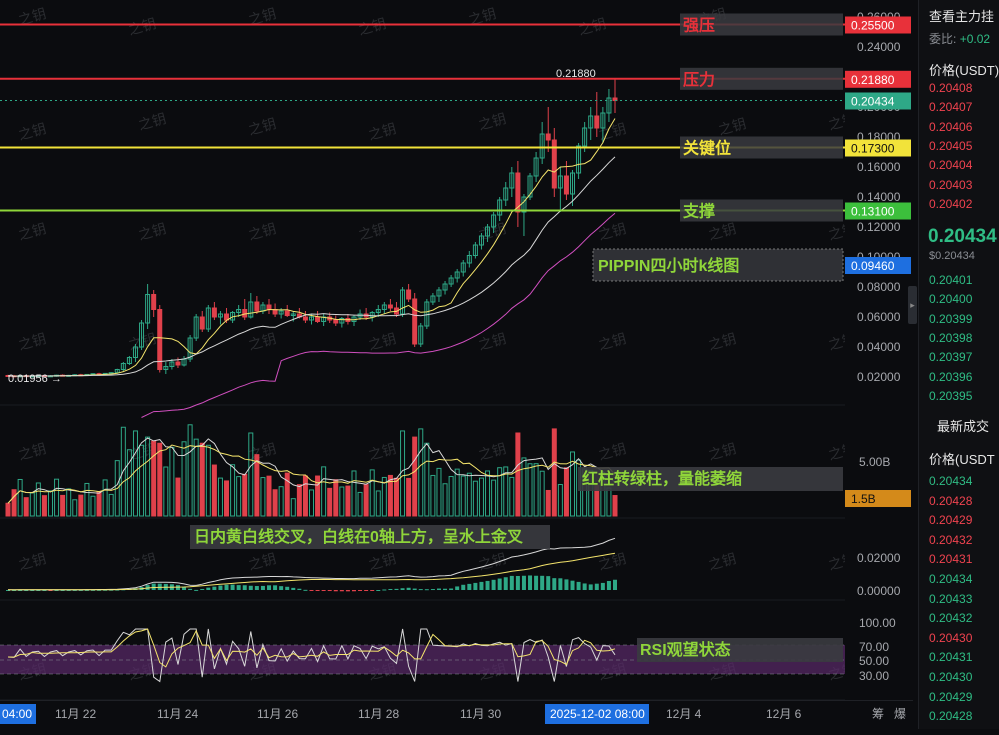  Describe the element at coordinates (951, 598) in the screenshot. I see `trade-price-row: 0.20433` at that location.